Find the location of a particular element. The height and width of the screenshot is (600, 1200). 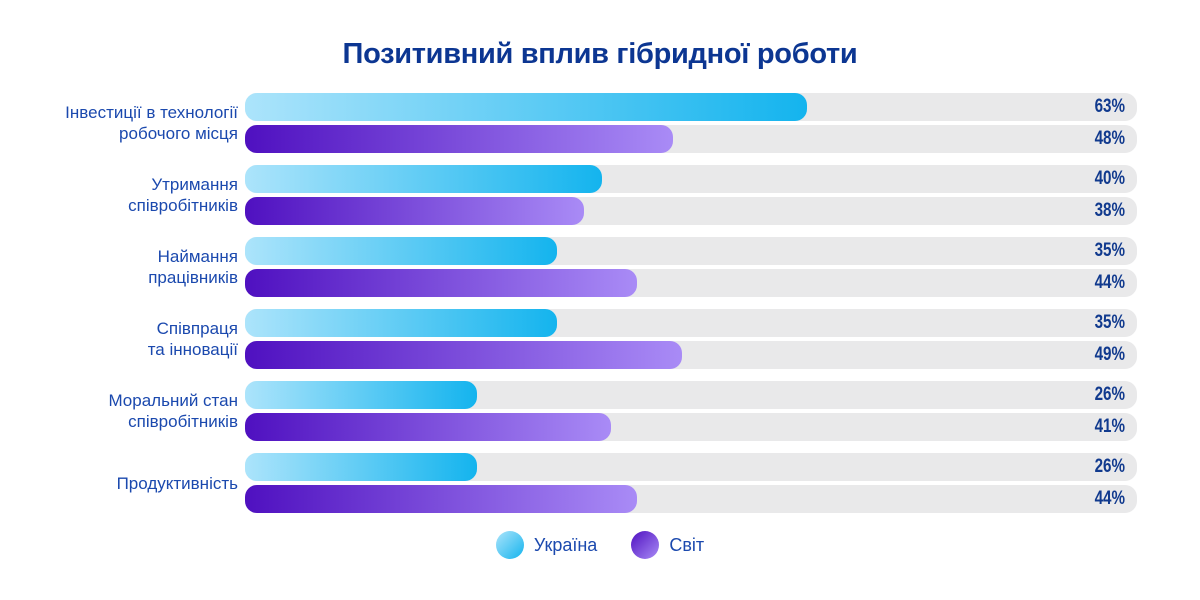

bar-value-label: 40% is located at coordinates (1109, 178).